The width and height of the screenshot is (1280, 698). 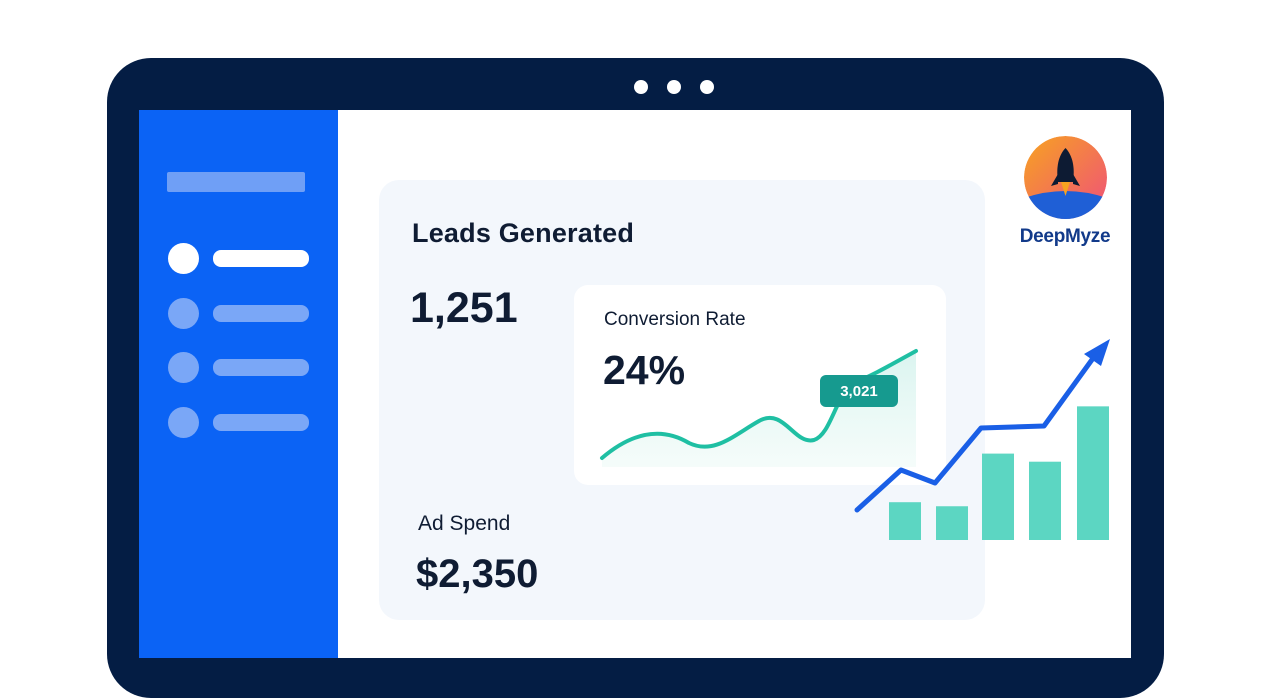 What do you see at coordinates (1097, 352) in the screenshot?
I see `growth-arrow-head` at bounding box center [1097, 352].